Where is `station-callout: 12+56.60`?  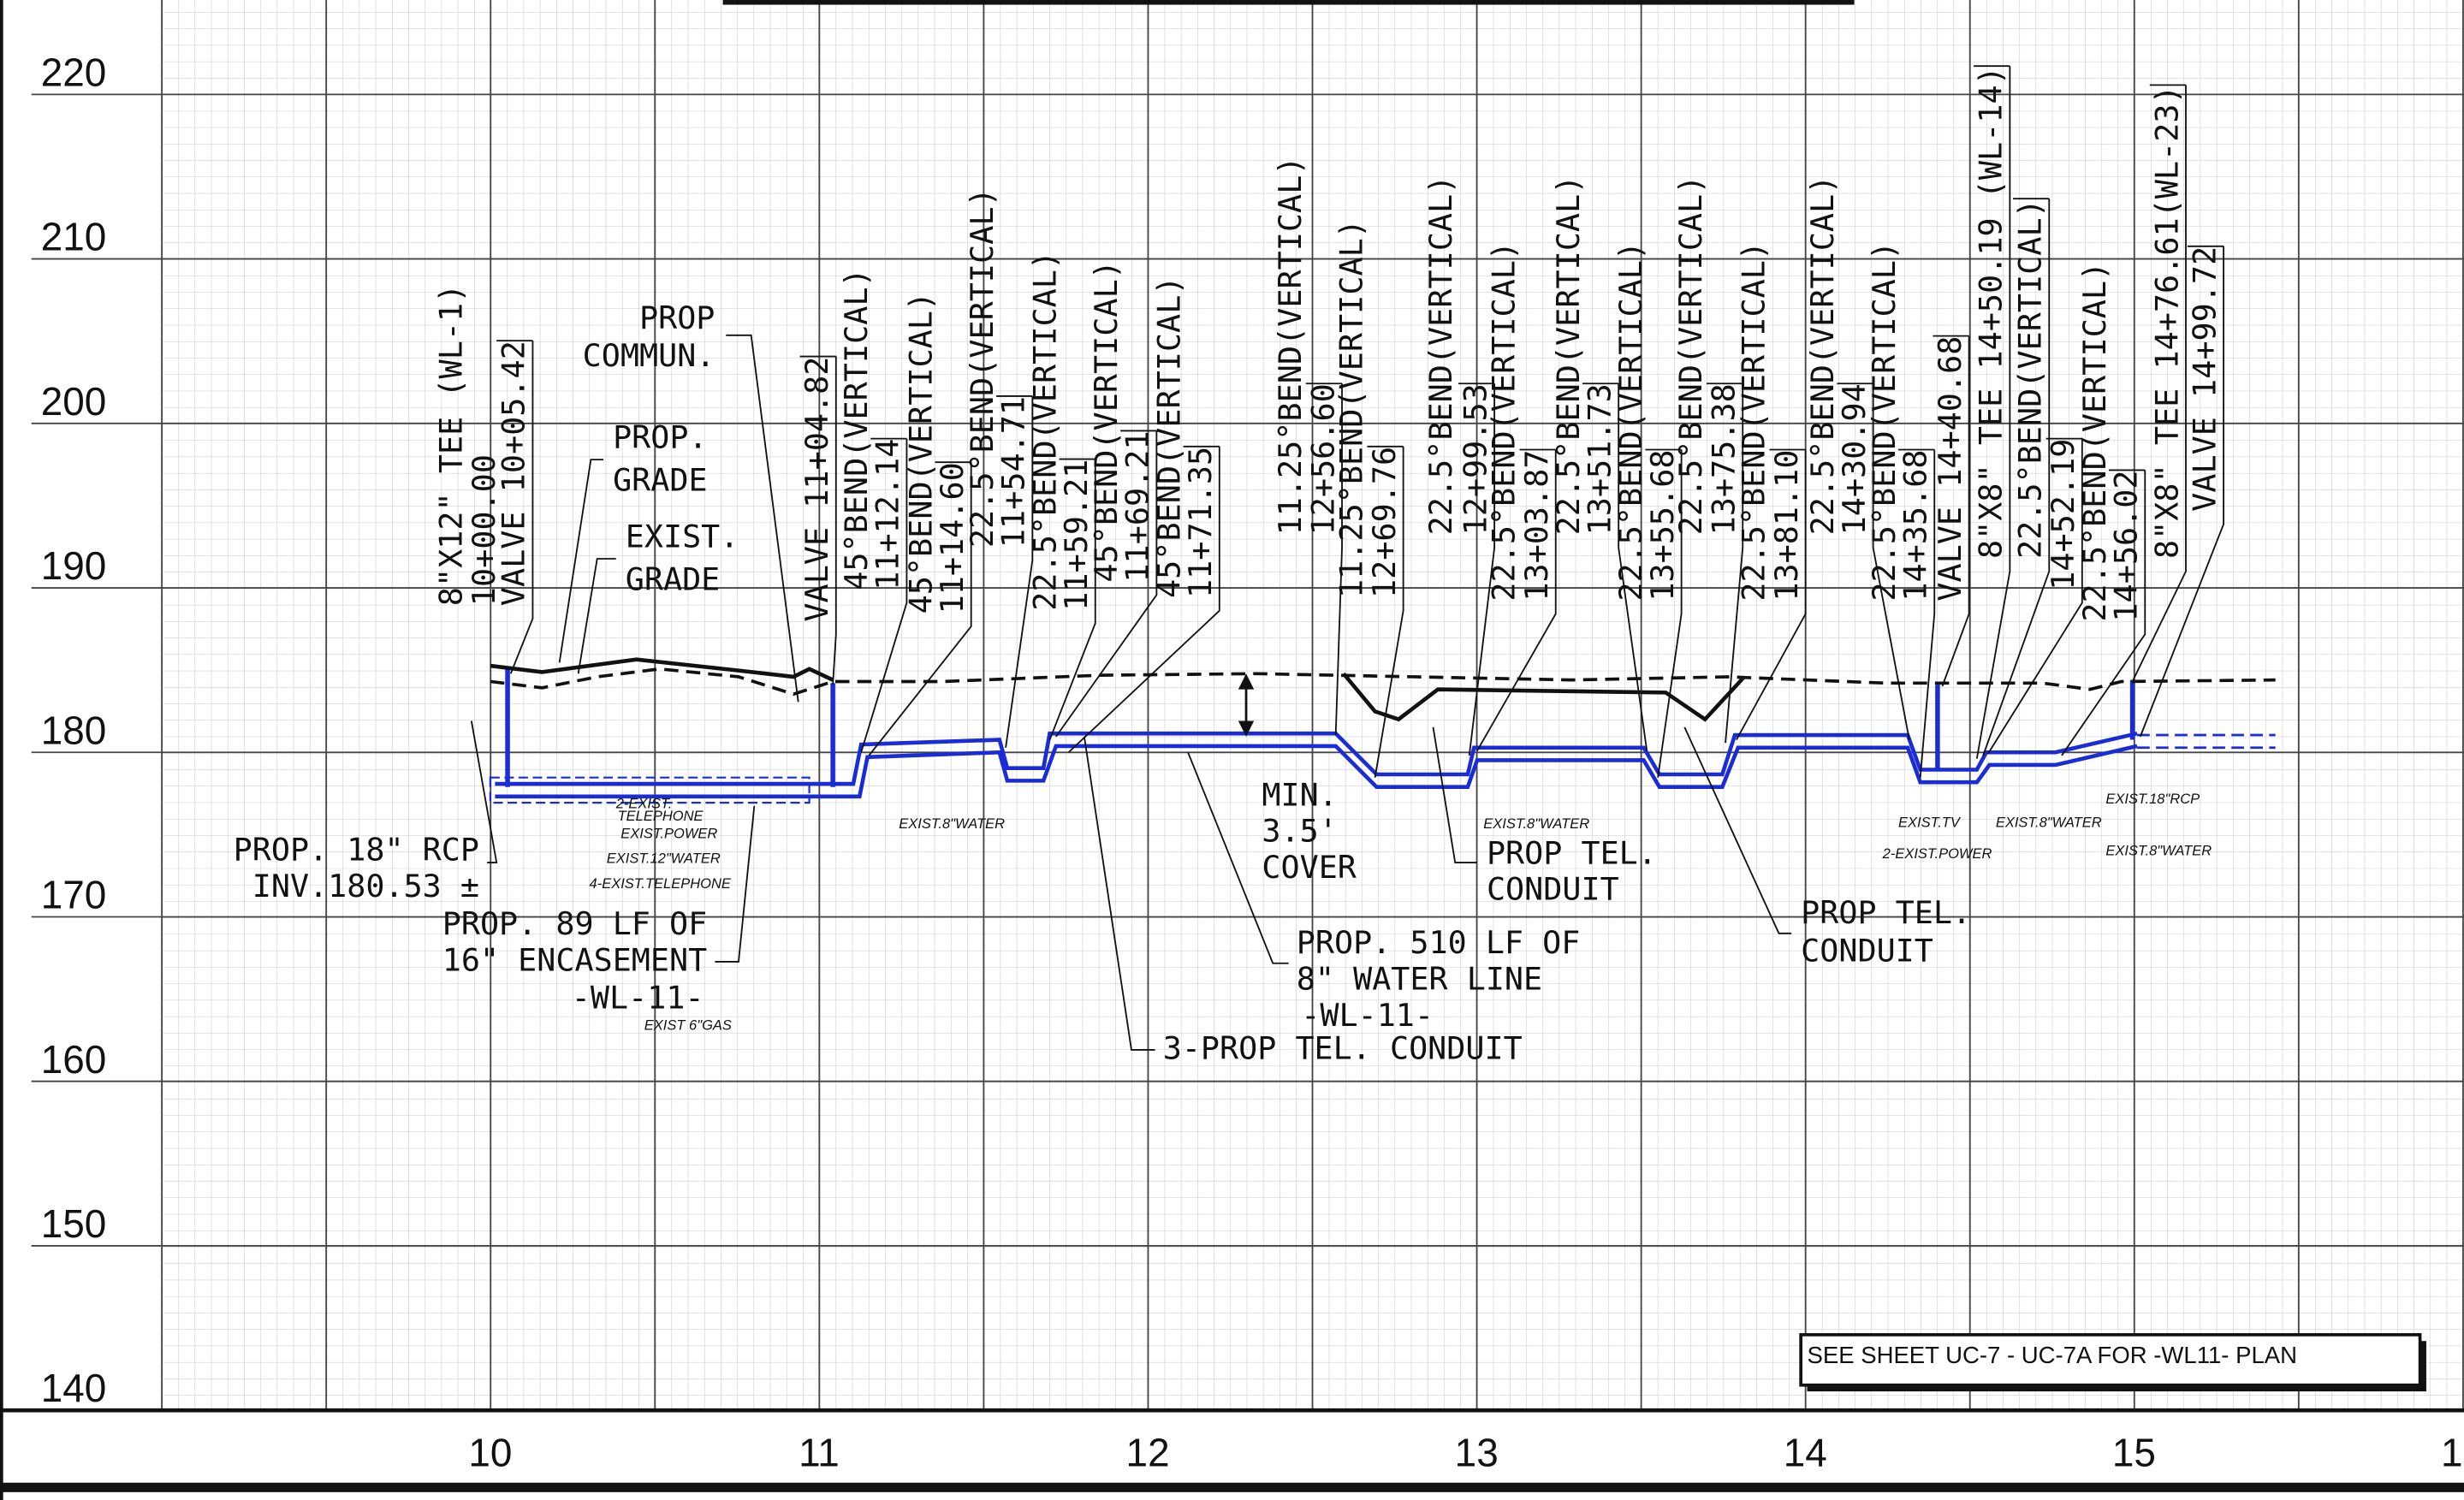 station-callout: 12+56.60 is located at coordinates (1322, 459).